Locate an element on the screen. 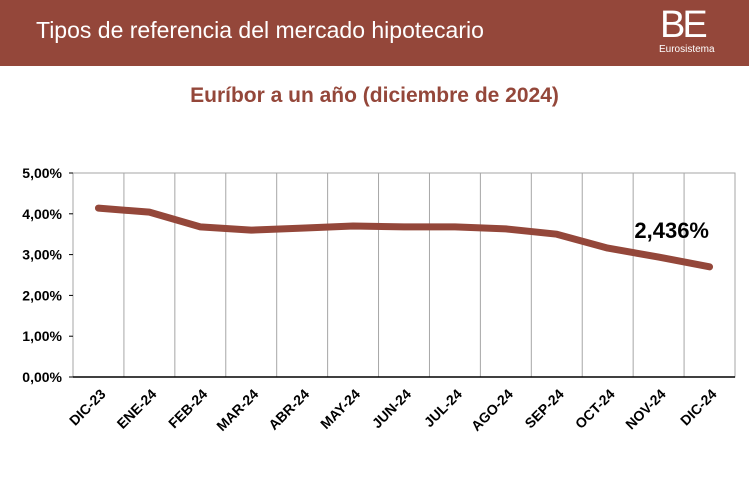 The image size is (749, 499). x-tick-label: ABR-24 is located at coordinates (288, 409).